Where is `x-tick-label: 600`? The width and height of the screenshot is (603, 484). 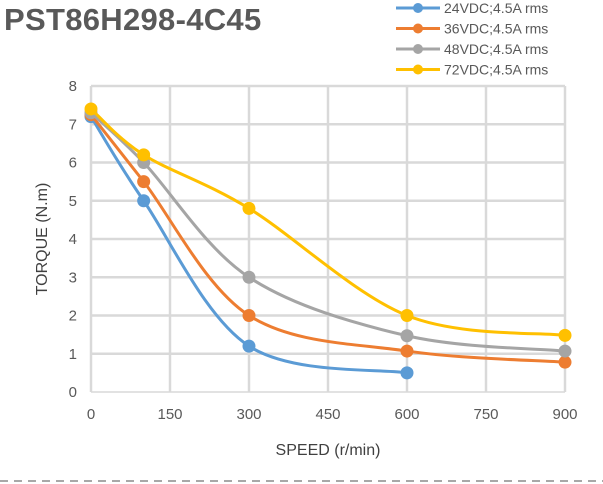
x-tick-label: 600 is located at coordinates (406, 414).